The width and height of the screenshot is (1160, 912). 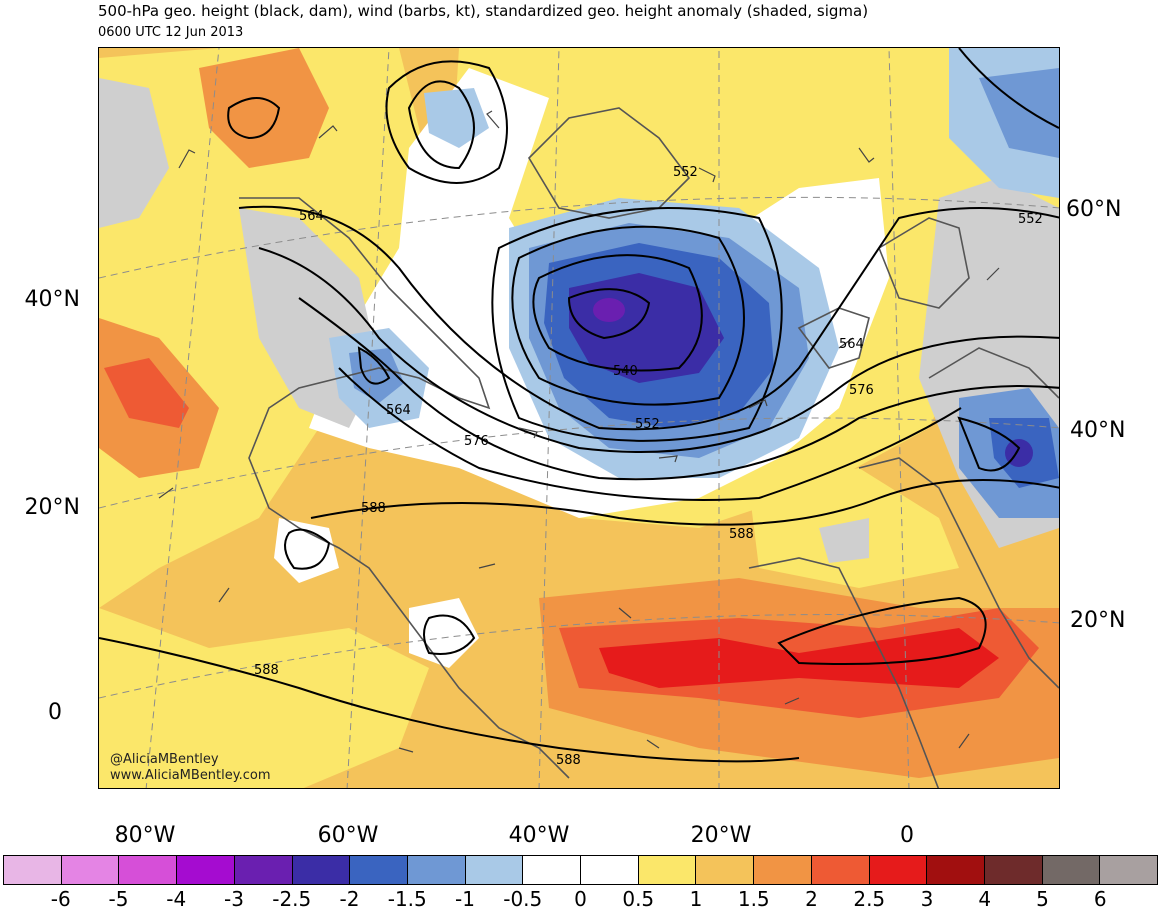 What do you see at coordinates (625, 371) in the screenshot?
I see `contour-label: 540` at bounding box center [625, 371].